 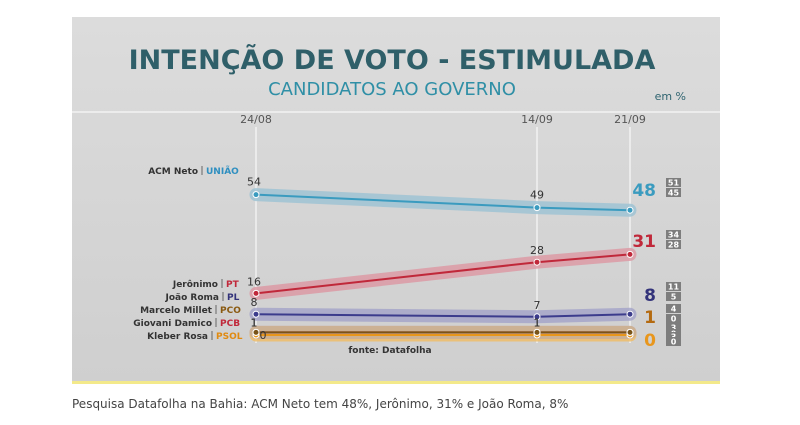 I want to click on margin-value: 3, so click(x=674, y=328).